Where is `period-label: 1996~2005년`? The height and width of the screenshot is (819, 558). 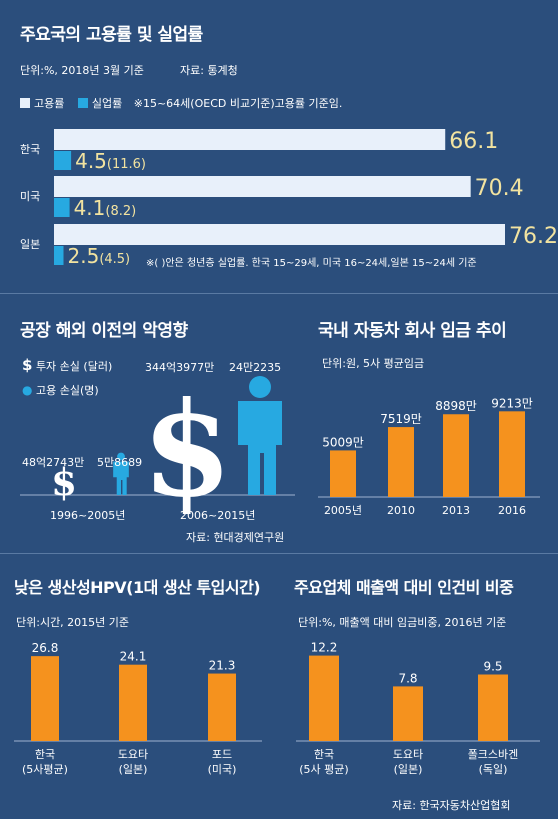 period-label: 1996~2005년 is located at coordinates (87, 515).